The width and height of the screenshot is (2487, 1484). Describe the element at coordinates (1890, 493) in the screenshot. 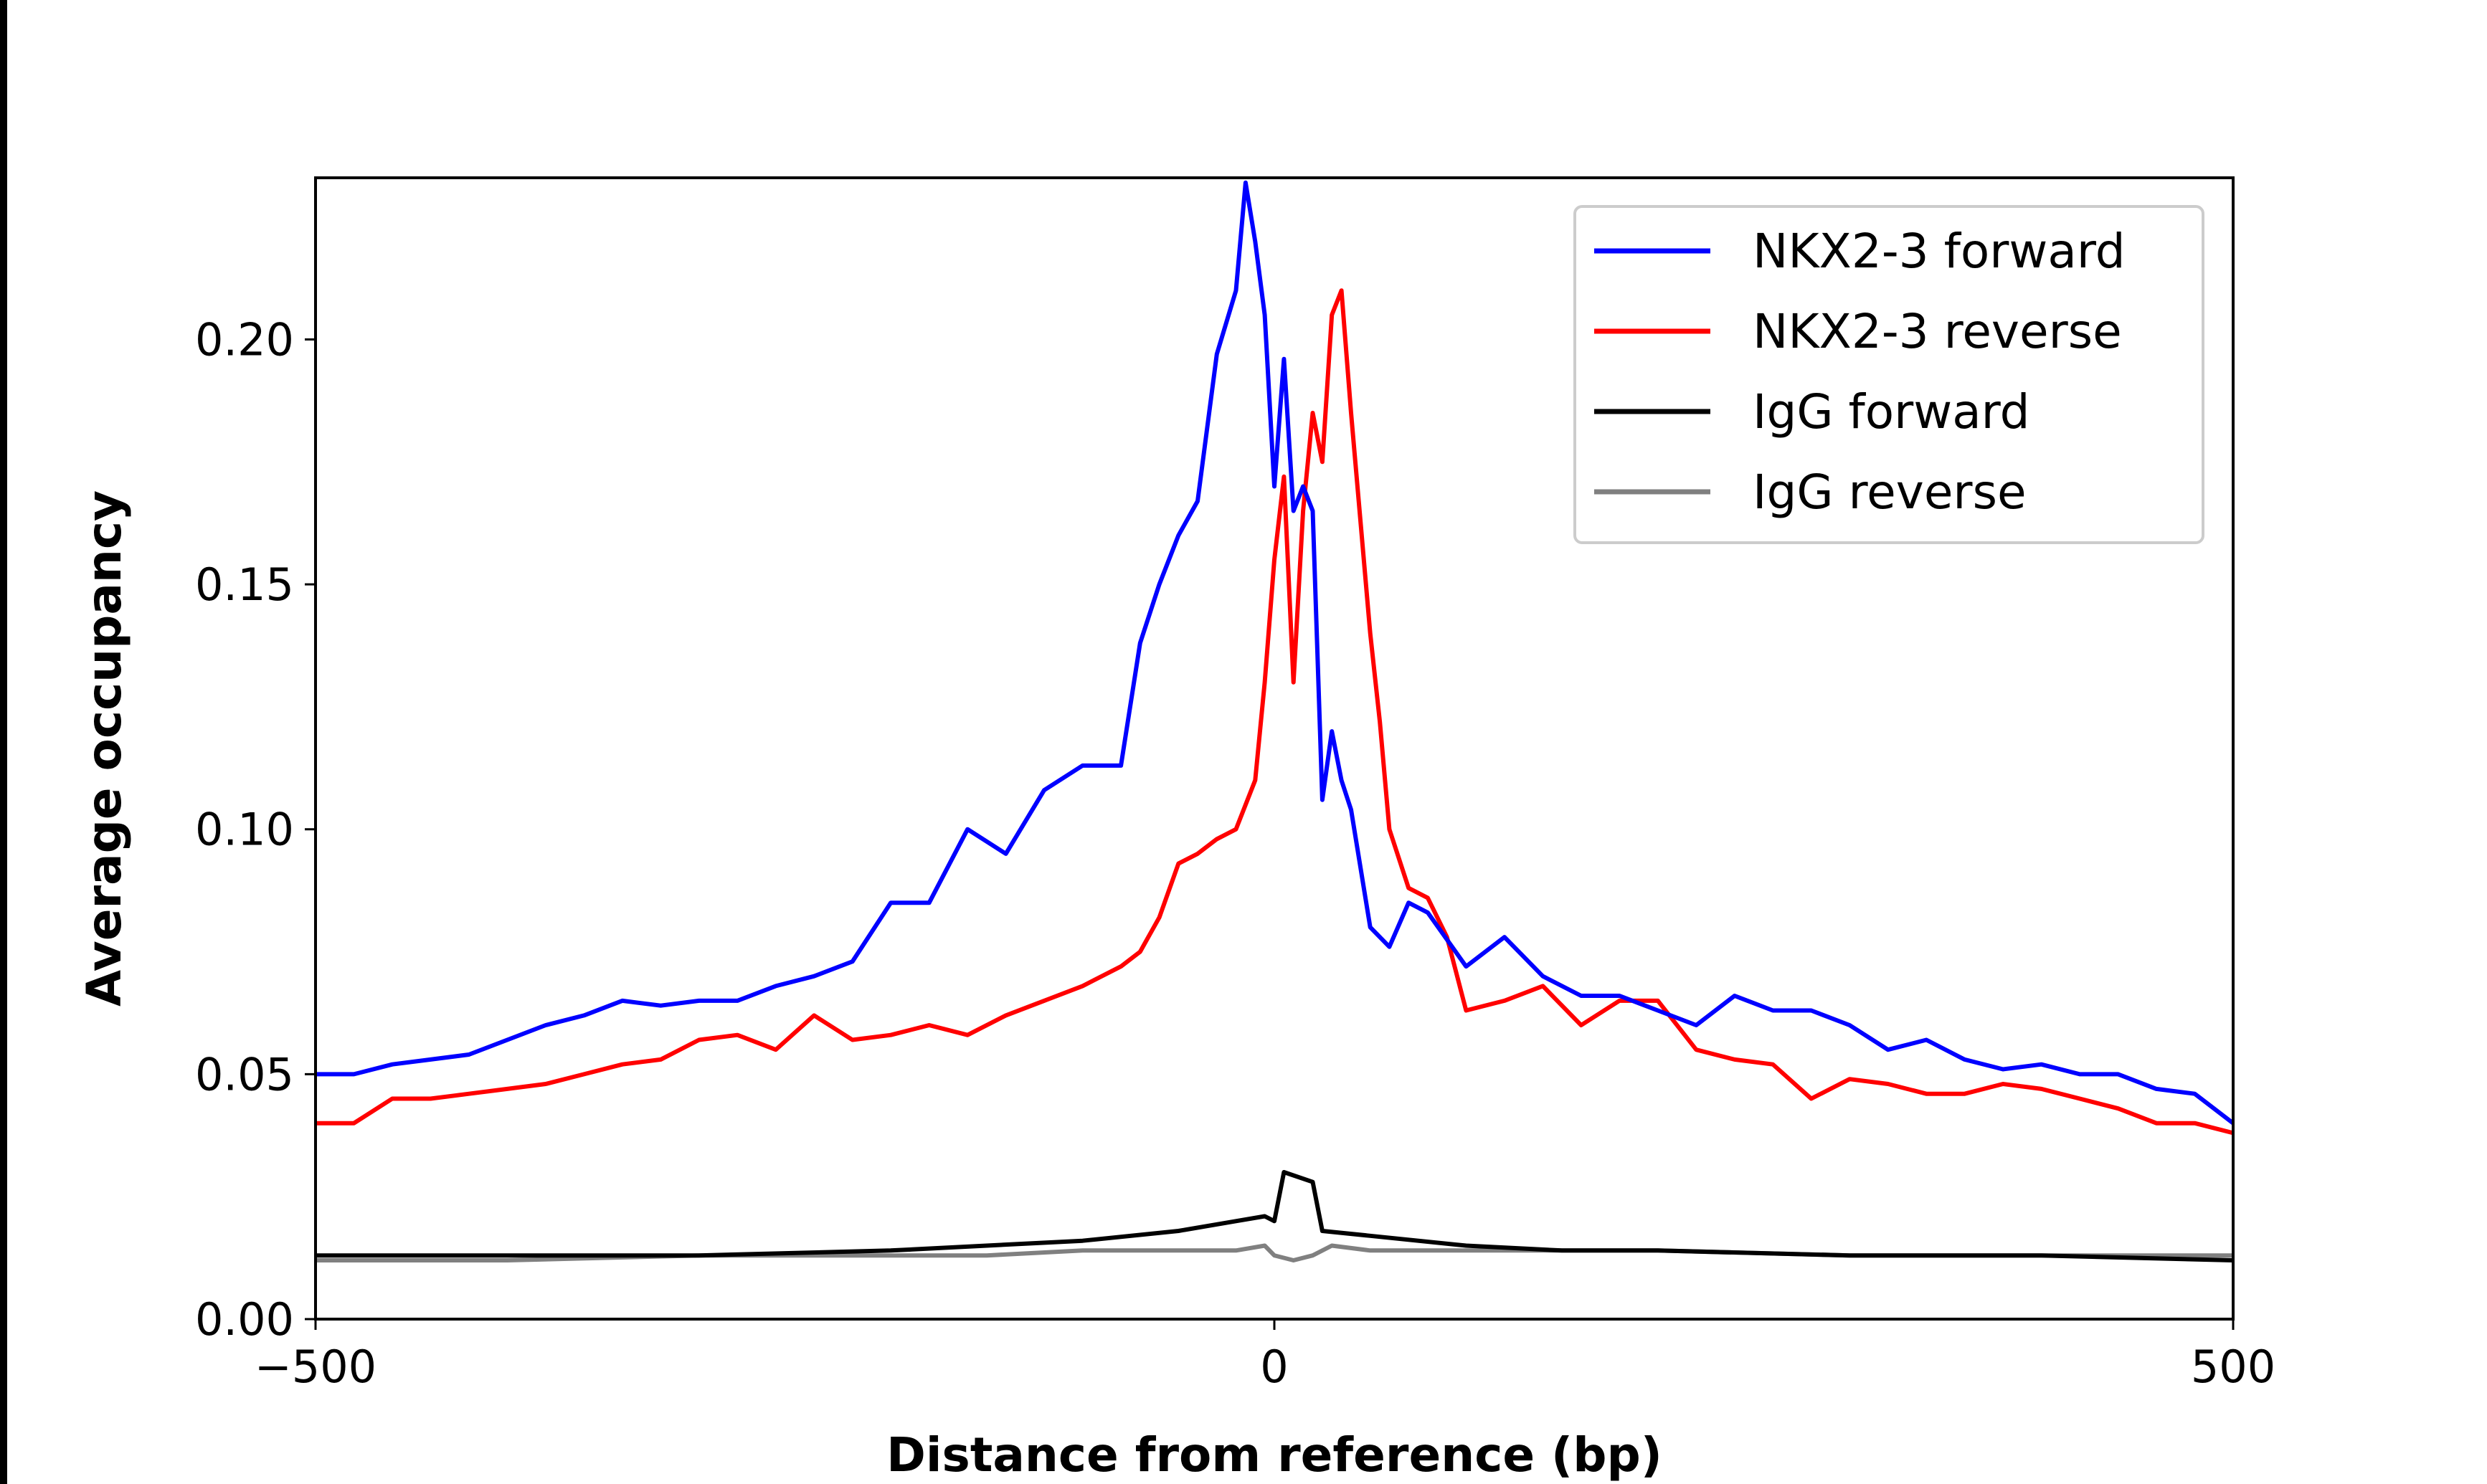

I see `legend-label: IgG reverse` at that location.